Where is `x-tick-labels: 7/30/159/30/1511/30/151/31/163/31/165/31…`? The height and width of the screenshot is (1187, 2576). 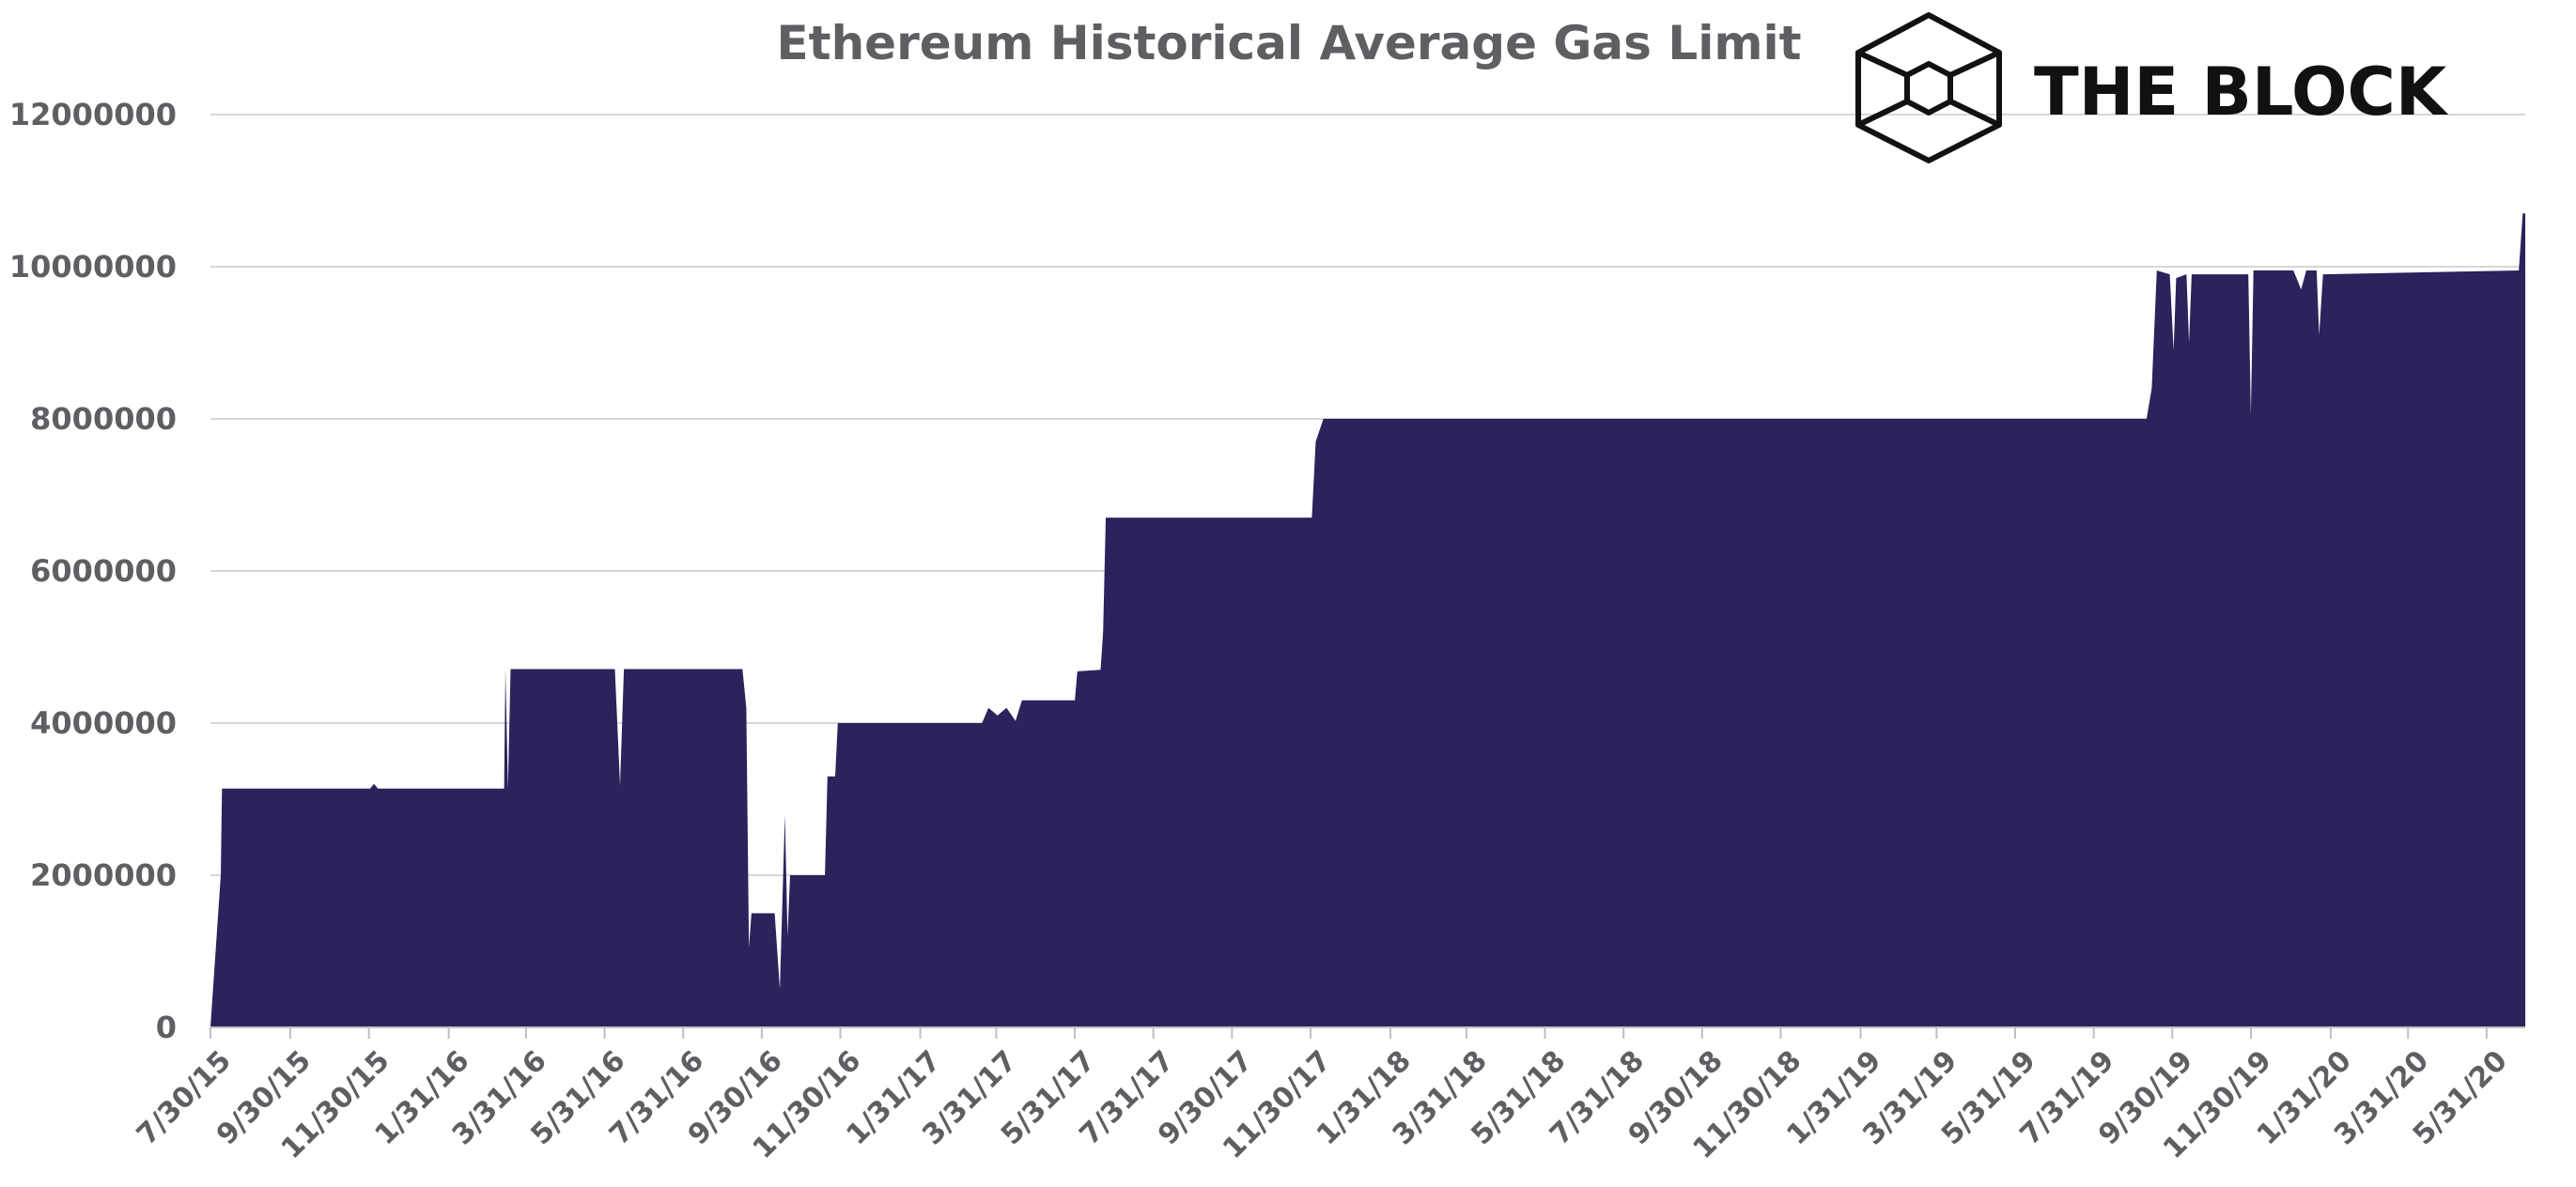 x-tick-labels: 7/30/159/30/1511/30/151/31/163/31/165/31… is located at coordinates (1323, 1104).